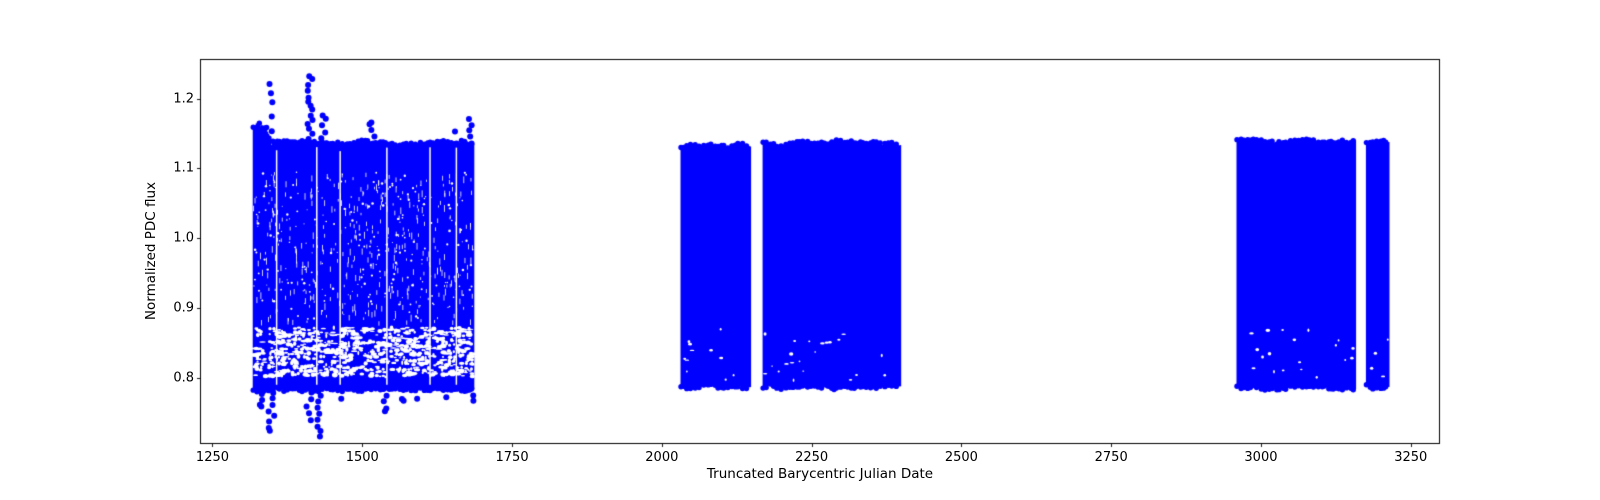  What do you see at coordinates (1111, 457) in the screenshot?
I see `x-tick-label: 2750` at bounding box center [1111, 457].